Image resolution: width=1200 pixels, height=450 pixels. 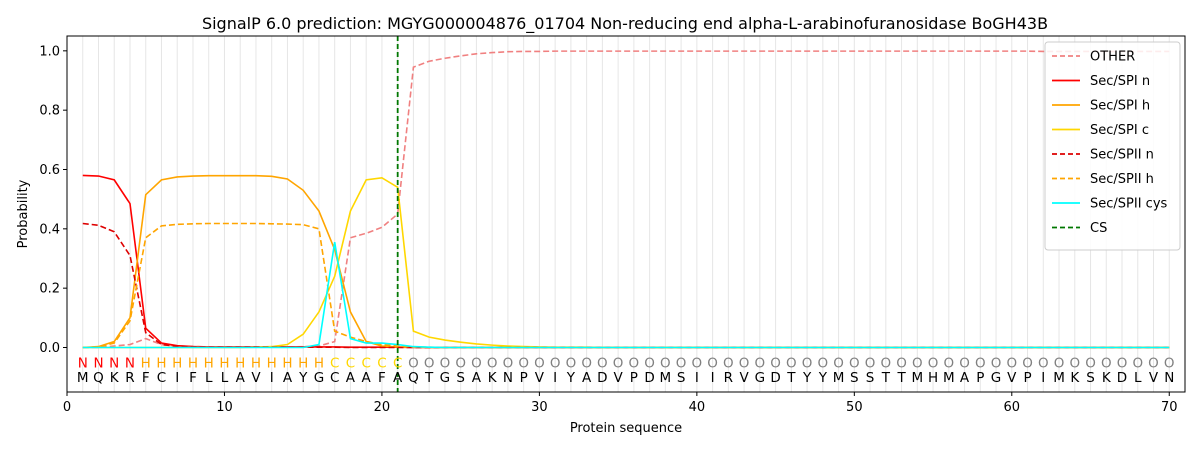 What do you see at coordinates (224, 407) in the screenshot?
I see `x-tick-label: 10` at bounding box center [224, 407].